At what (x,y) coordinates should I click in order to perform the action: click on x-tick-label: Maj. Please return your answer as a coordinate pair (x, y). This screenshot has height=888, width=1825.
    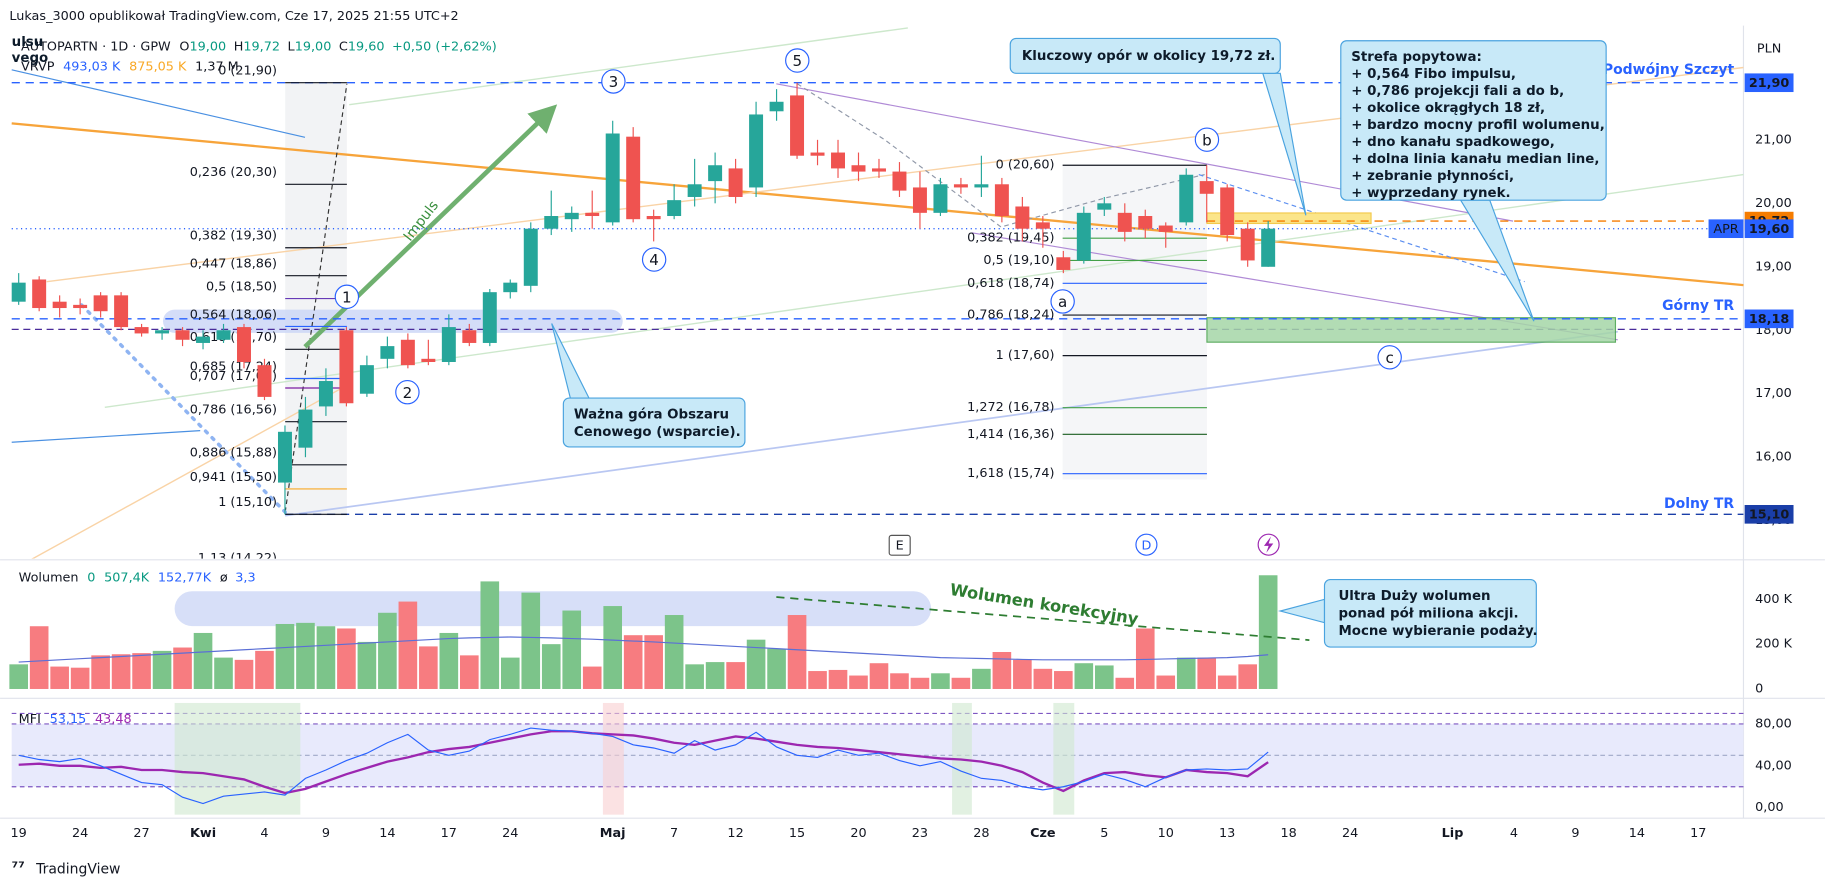
    Looking at the image, I should click on (613, 833).